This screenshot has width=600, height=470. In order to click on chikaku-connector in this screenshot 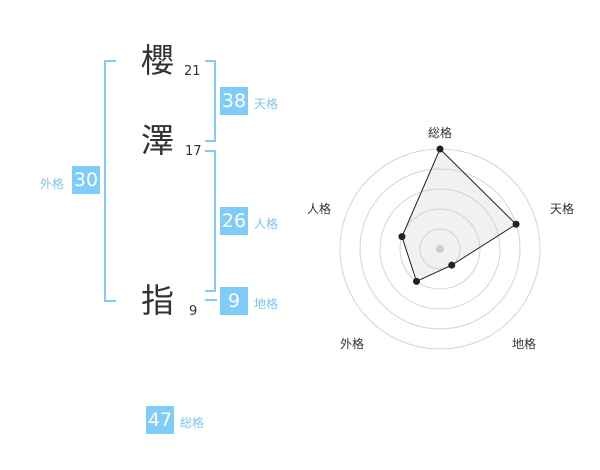, I will do `click(211, 300)`.